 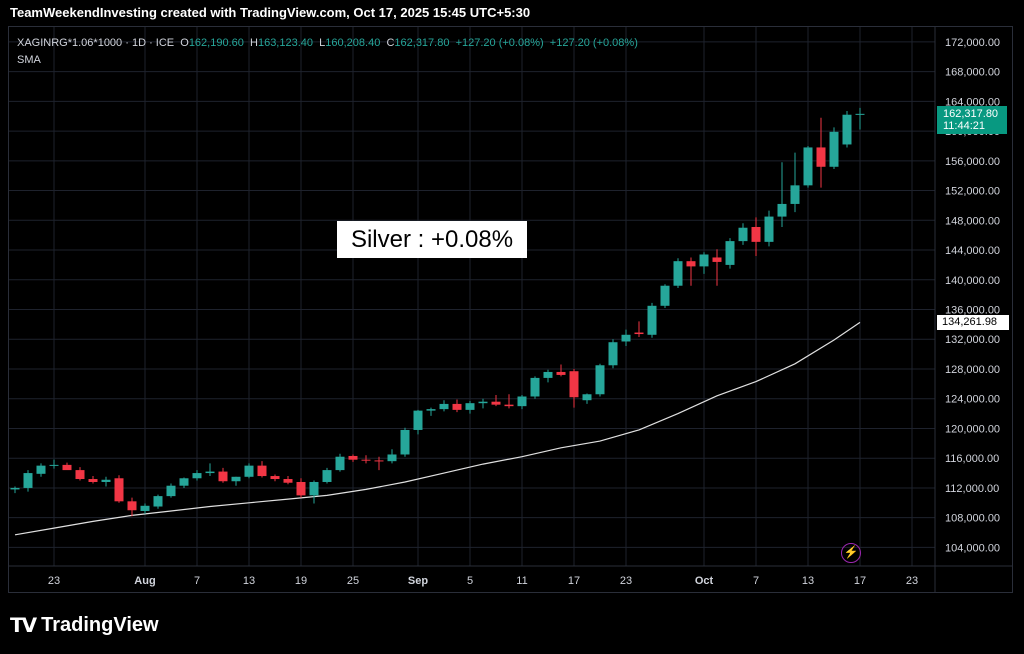 I want to click on last-price-tag: 162,317.80 11:44:21, so click(x=972, y=119).